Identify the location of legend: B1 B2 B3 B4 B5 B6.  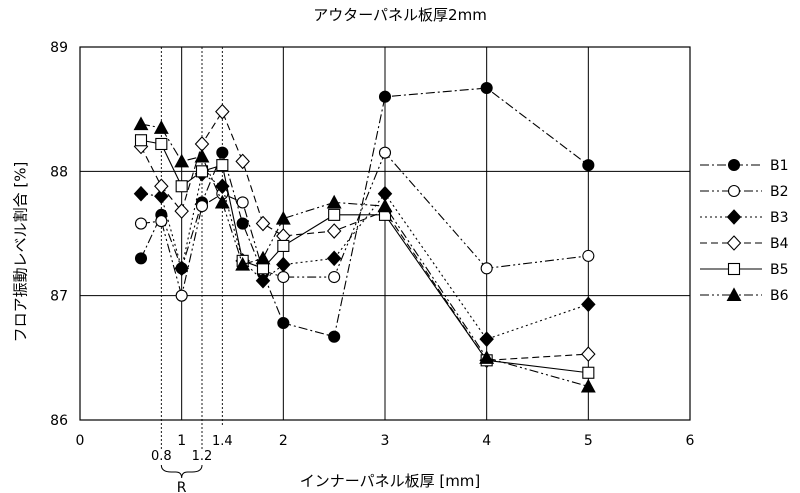
(744, 231).